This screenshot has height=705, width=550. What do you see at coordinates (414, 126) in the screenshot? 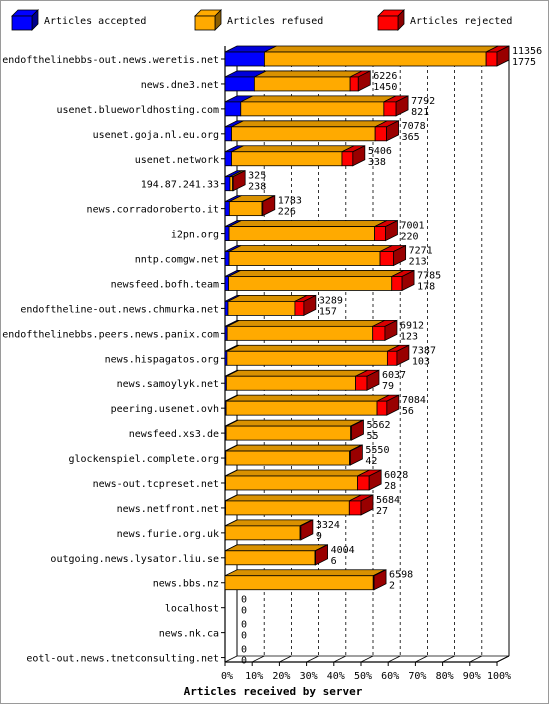
I see `value-label-total: 7078` at bounding box center [414, 126].